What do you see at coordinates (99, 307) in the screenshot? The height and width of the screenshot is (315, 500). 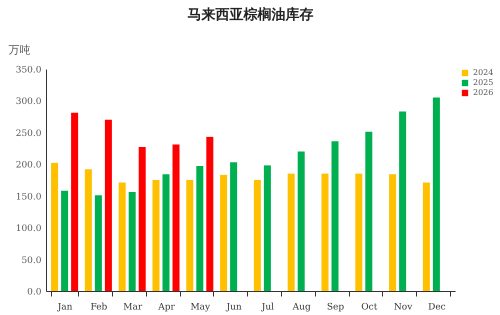 I see `x-tick-label: Feb` at bounding box center [99, 307].